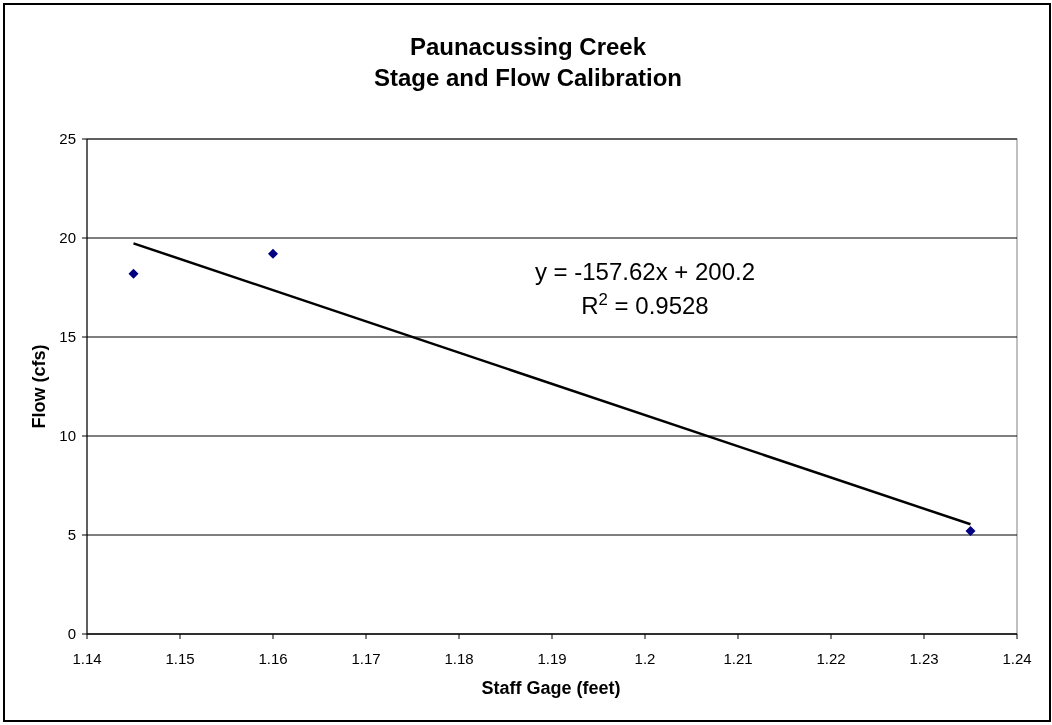 This screenshot has width=1052, height=725. What do you see at coordinates (552, 658) in the screenshot?
I see `x-tick-label: 1.19` at bounding box center [552, 658].